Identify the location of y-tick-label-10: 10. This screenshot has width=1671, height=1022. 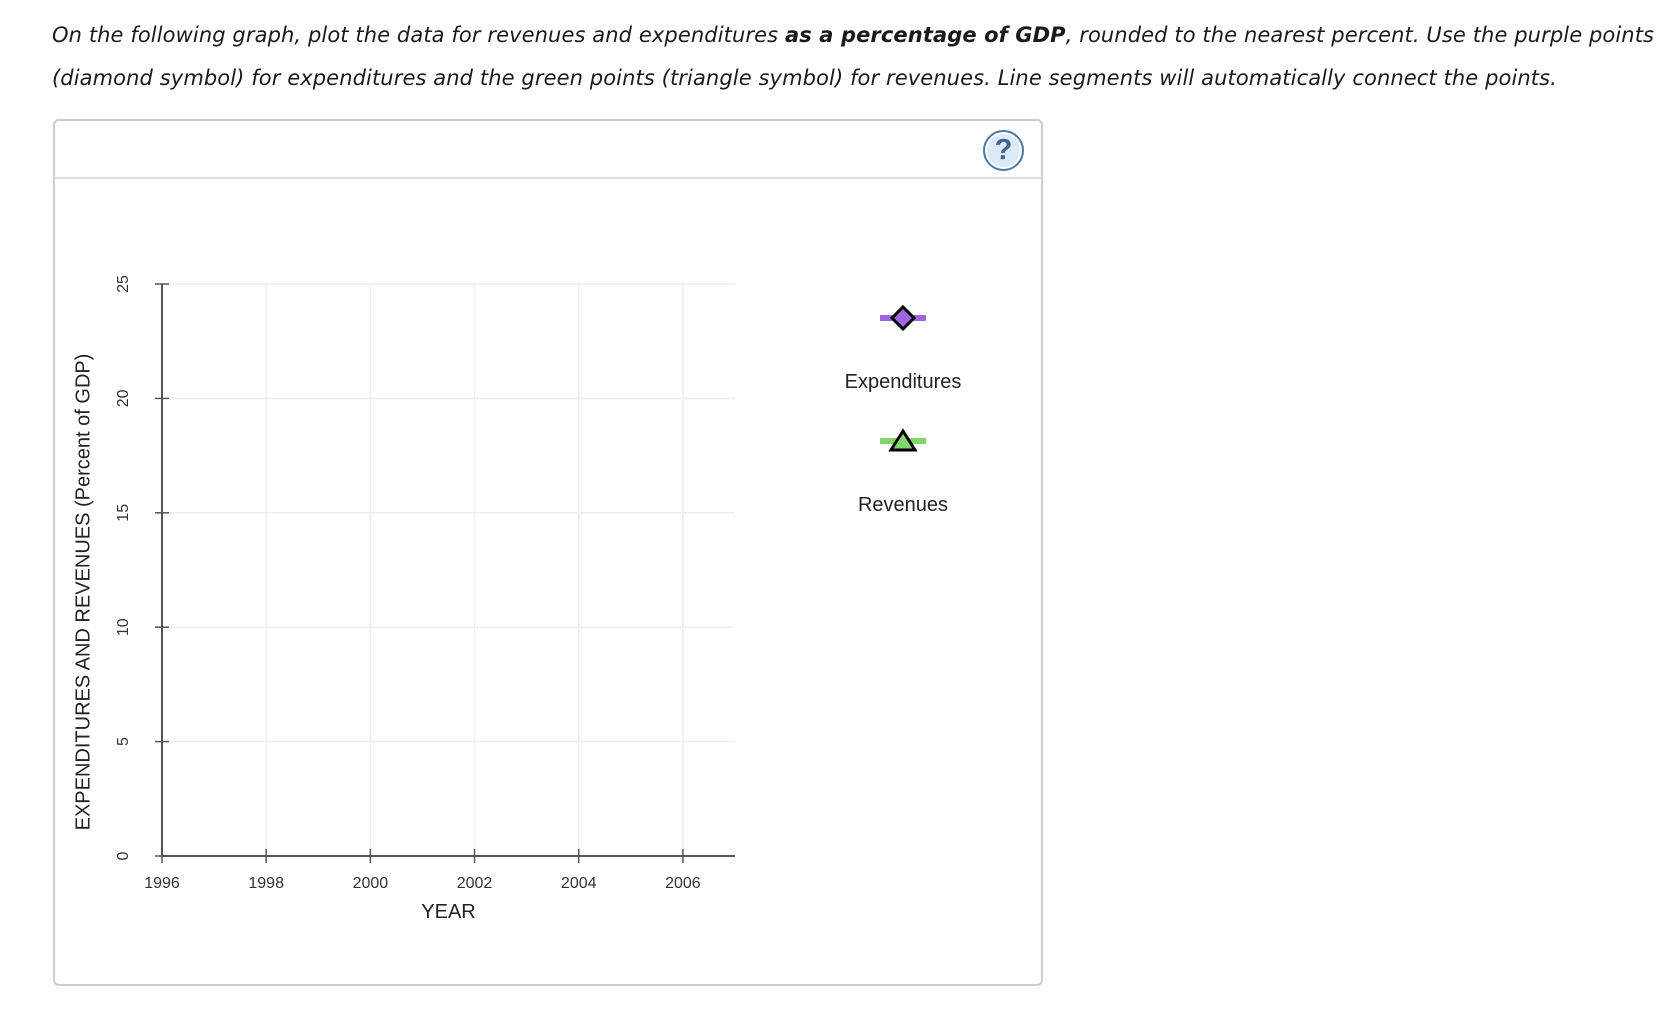
(123, 627).